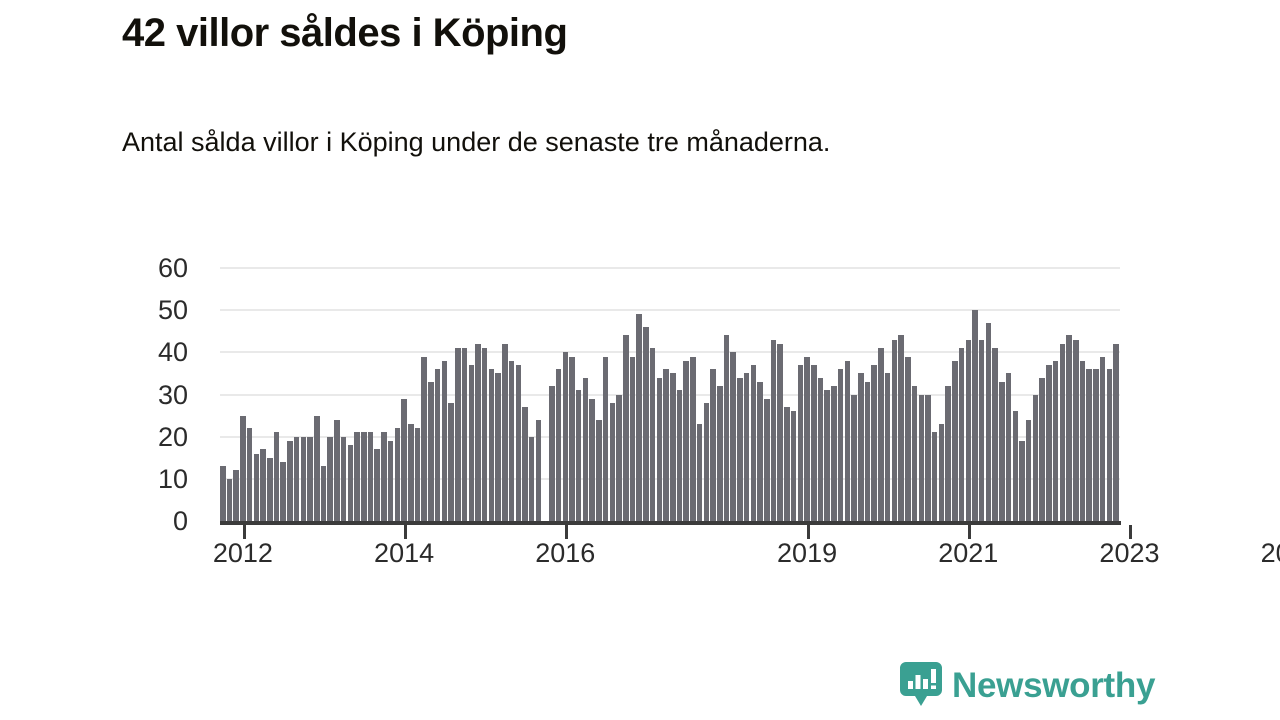  What do you see at coordinates (1054, 685) in the screenshot?
I see `logo-wordmark: Newsworthy` at bounding box center [1054, 685].